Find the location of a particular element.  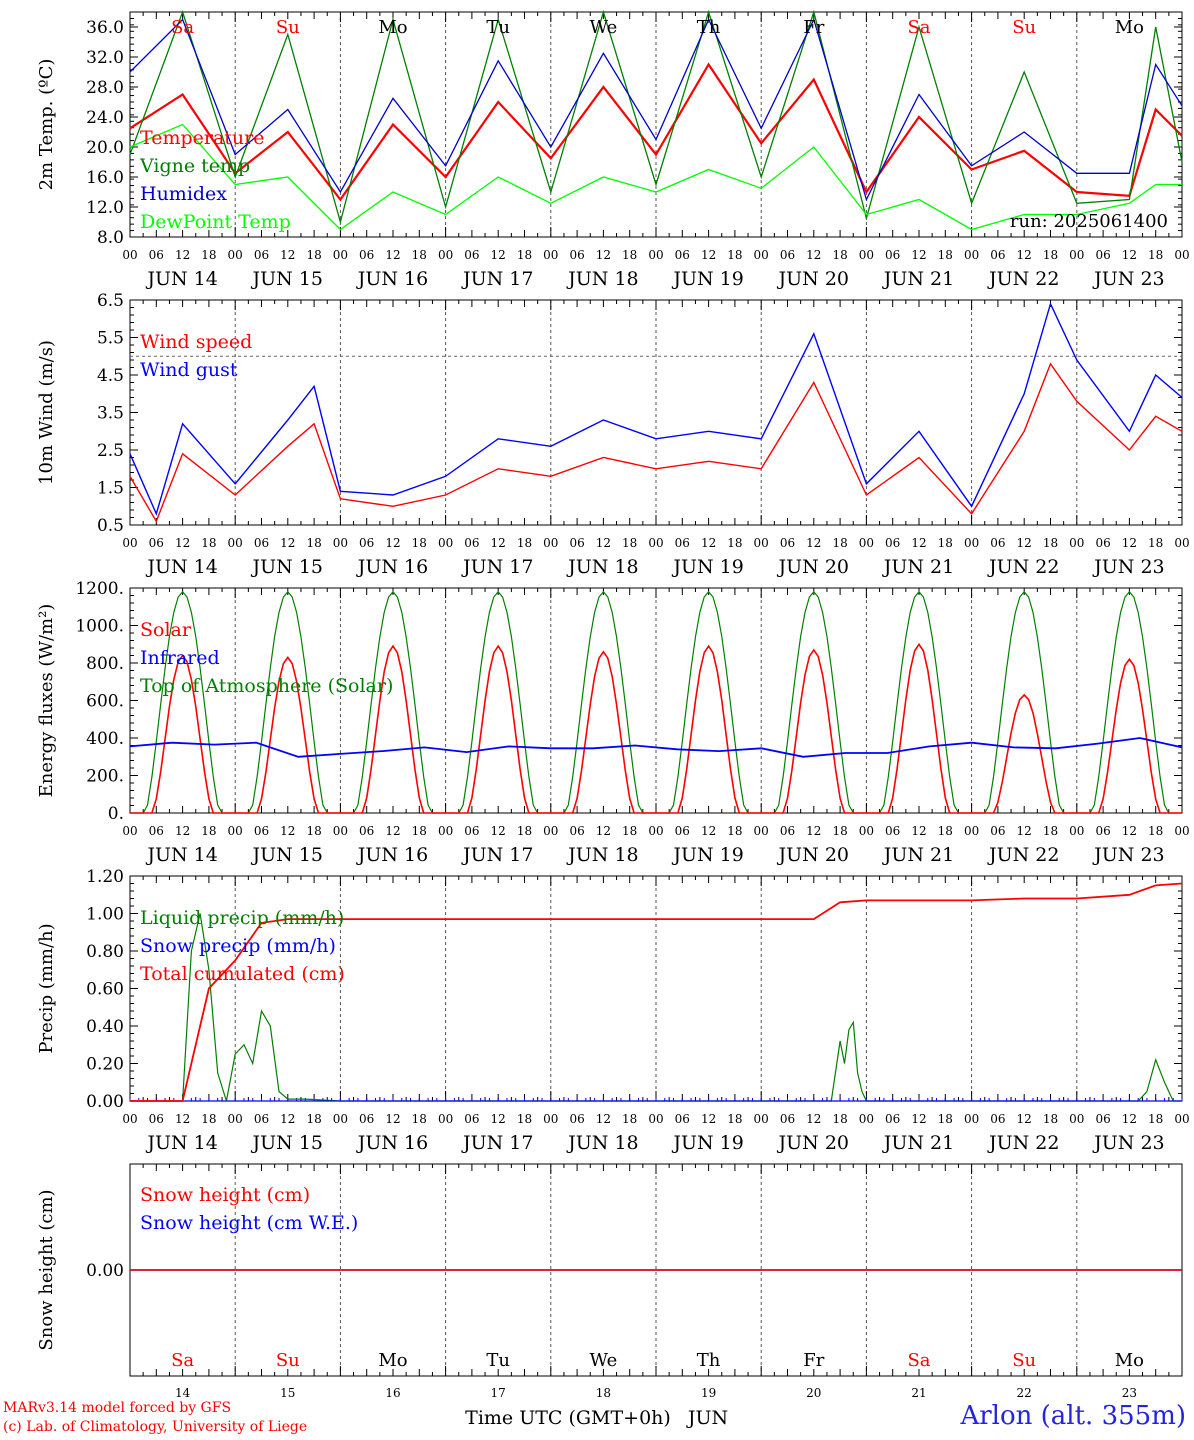

y-tick-label: 0.60 is located at coordinates (105, 990).